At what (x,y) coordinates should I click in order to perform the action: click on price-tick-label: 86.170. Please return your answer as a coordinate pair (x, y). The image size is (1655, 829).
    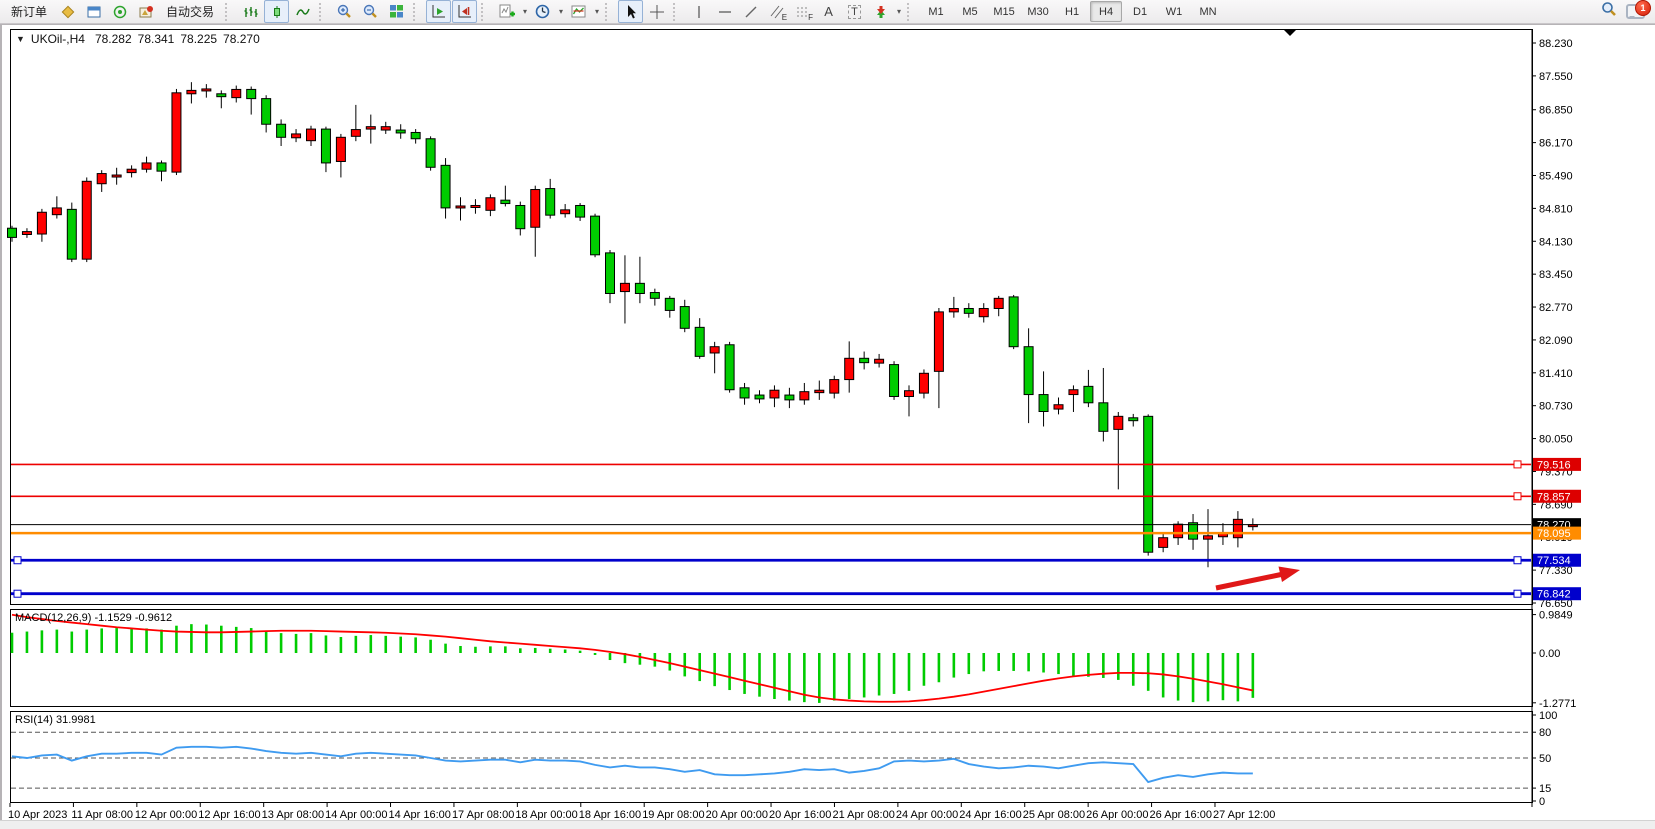
    Looking at the image, I should click on (1556, 144).